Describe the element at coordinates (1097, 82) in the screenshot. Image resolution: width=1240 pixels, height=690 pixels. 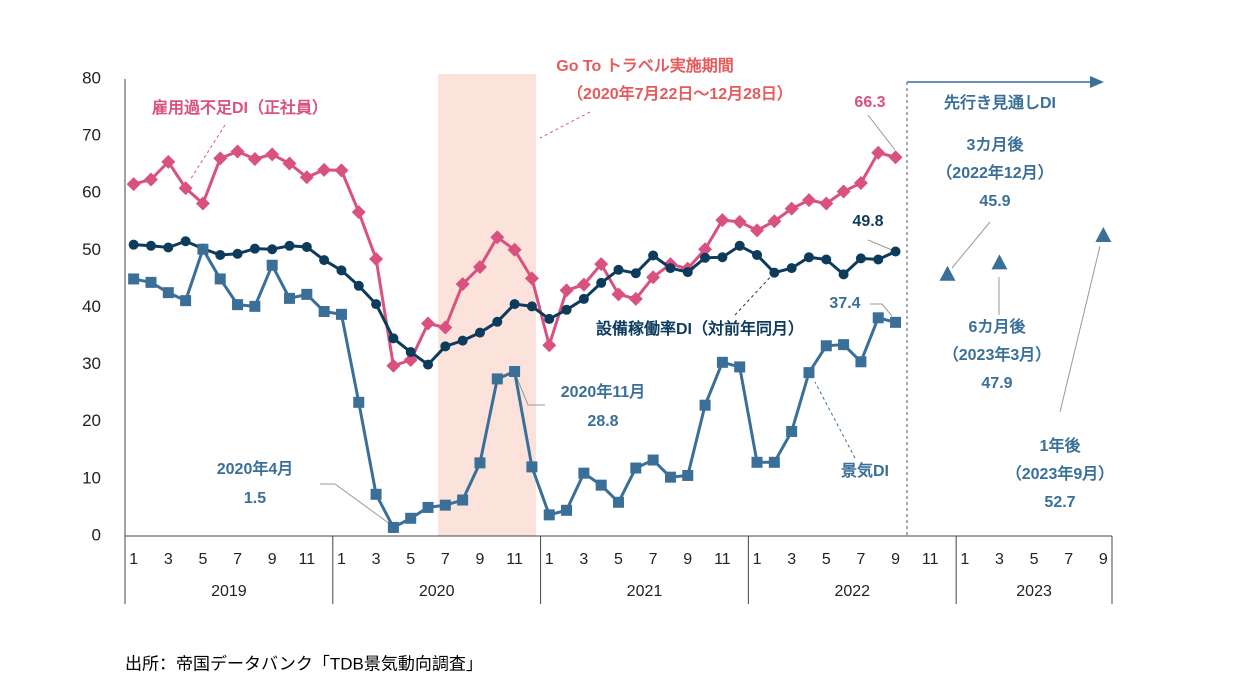
I see `forecast-arrow-head` at that location.